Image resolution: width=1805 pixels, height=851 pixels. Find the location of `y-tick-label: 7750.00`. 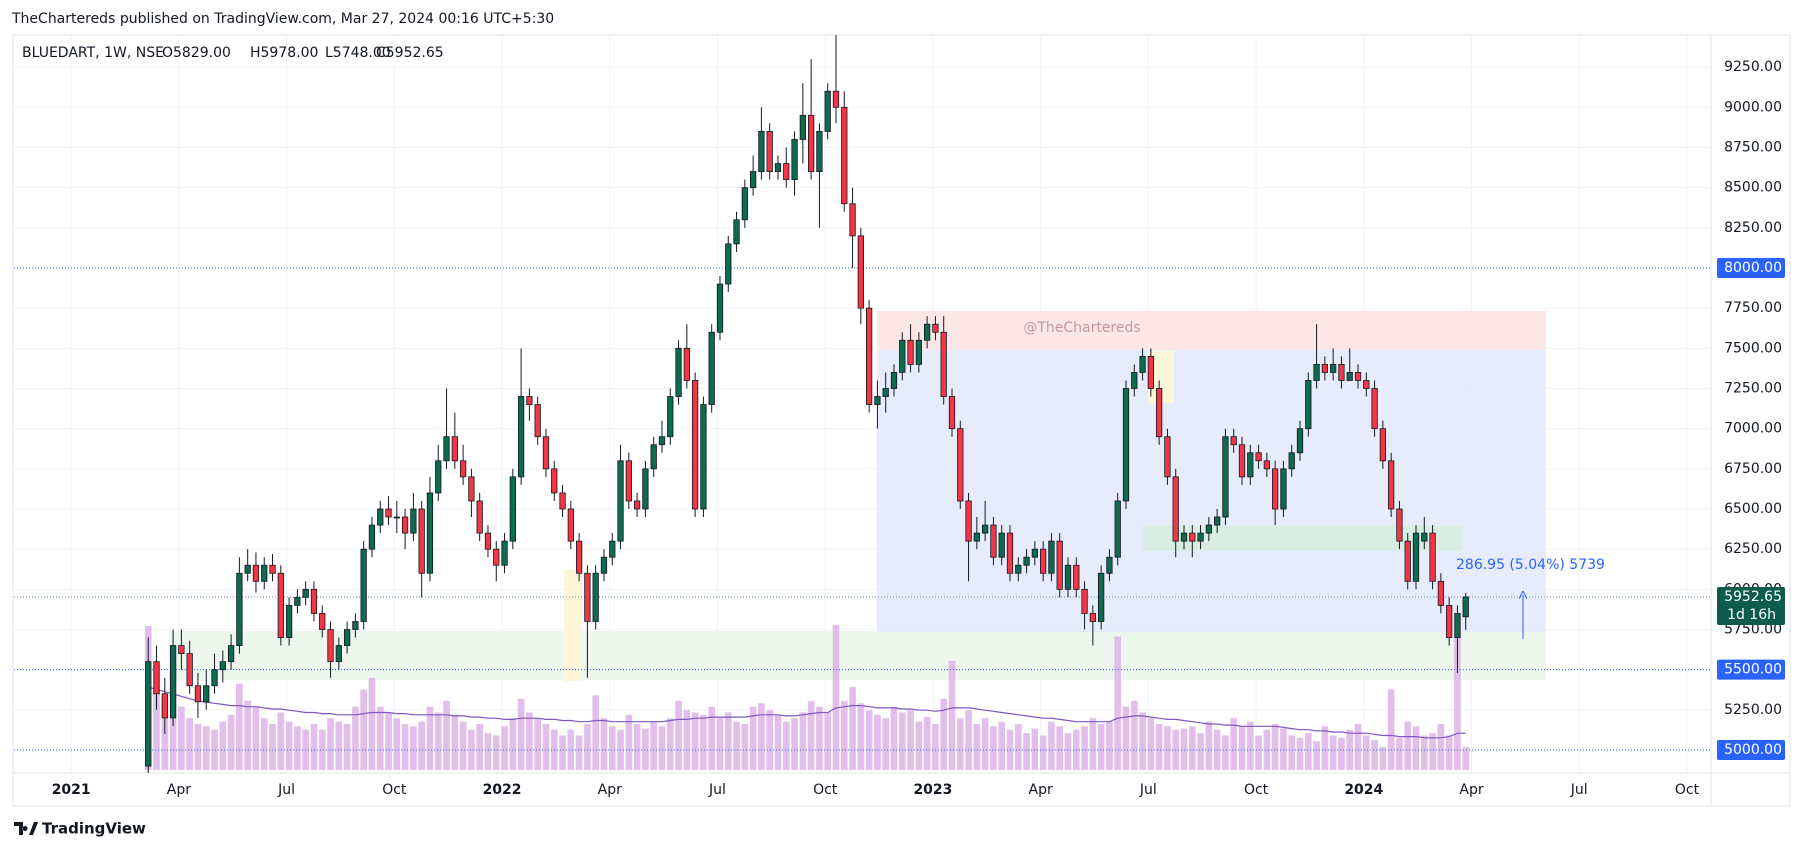

y-tick-label: 7750.00 is located at coordinates (1753, 308).